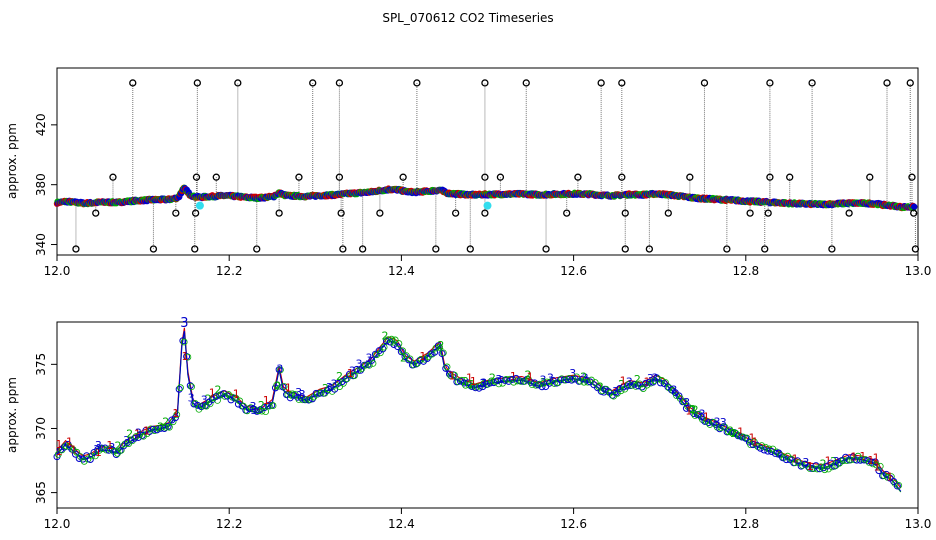 The height and width of the screenshot is (540, 936). What do you see at coordinates (745, 524) in the screenshot?
I see `bottom-x-tick-label: 12.8` at bounding box center [745, 524].